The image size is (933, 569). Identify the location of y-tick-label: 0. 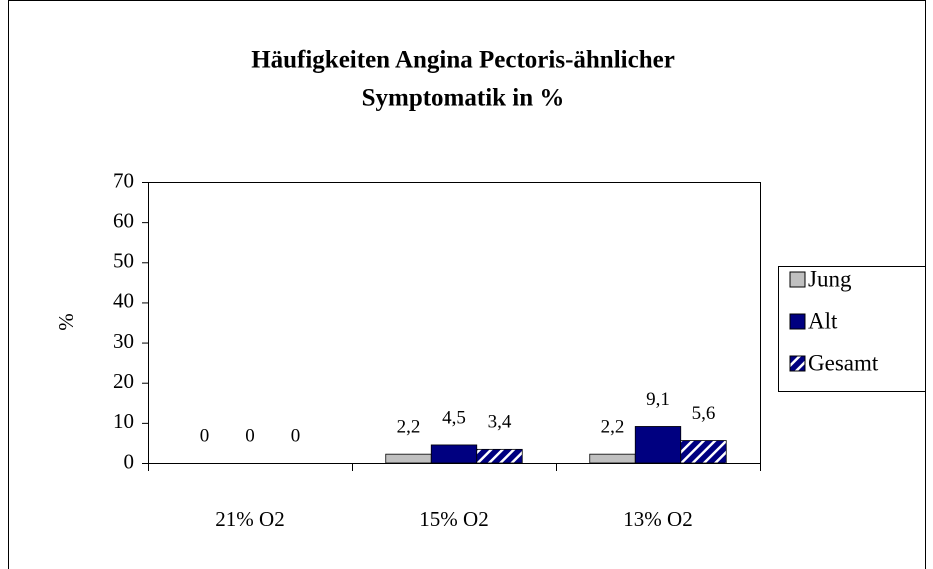
(129, 461).